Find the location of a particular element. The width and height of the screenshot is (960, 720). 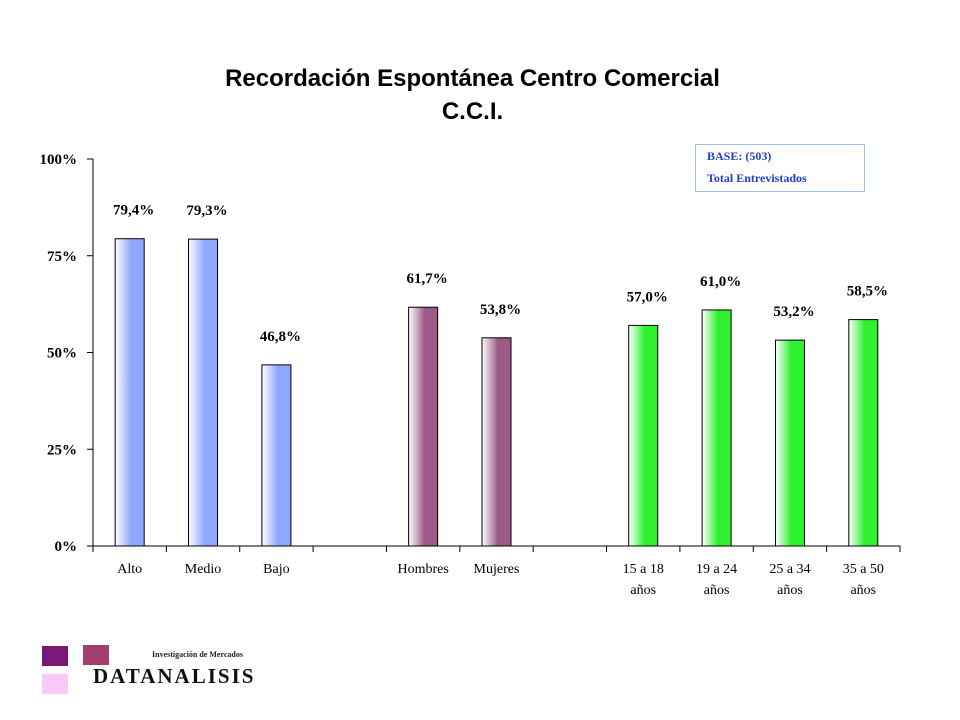

x-tick-label: Alto is located at coordinates (129, 569).